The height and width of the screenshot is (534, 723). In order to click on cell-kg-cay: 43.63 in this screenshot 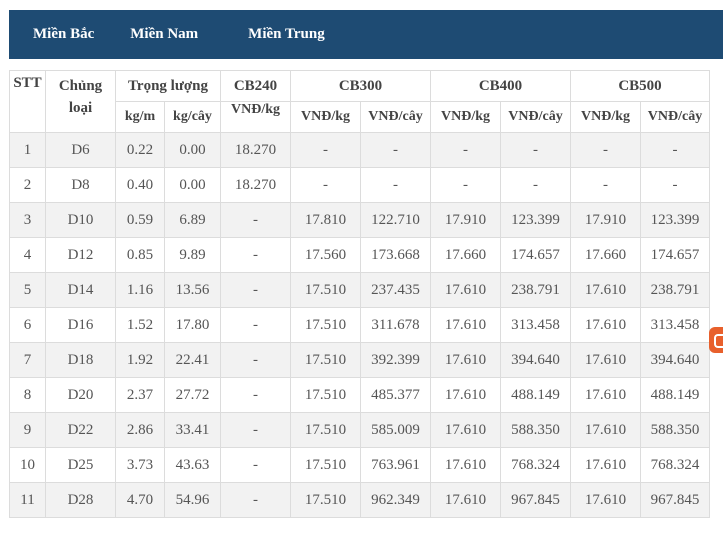, I will do `click(192, 465)`.